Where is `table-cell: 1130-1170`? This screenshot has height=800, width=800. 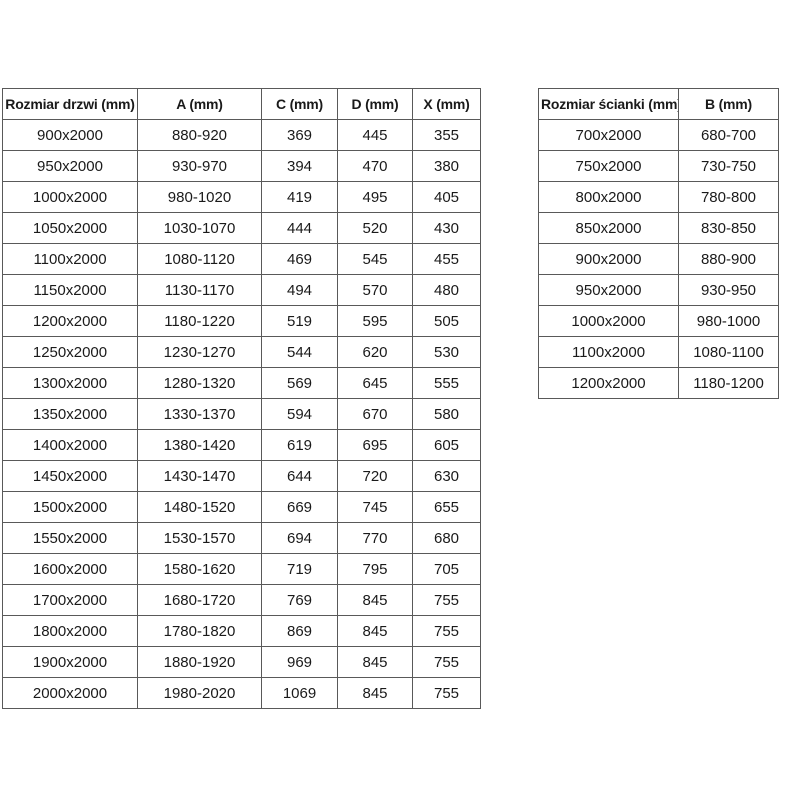
table-cell: 1130-1170 is located at coordinates (199, 290).